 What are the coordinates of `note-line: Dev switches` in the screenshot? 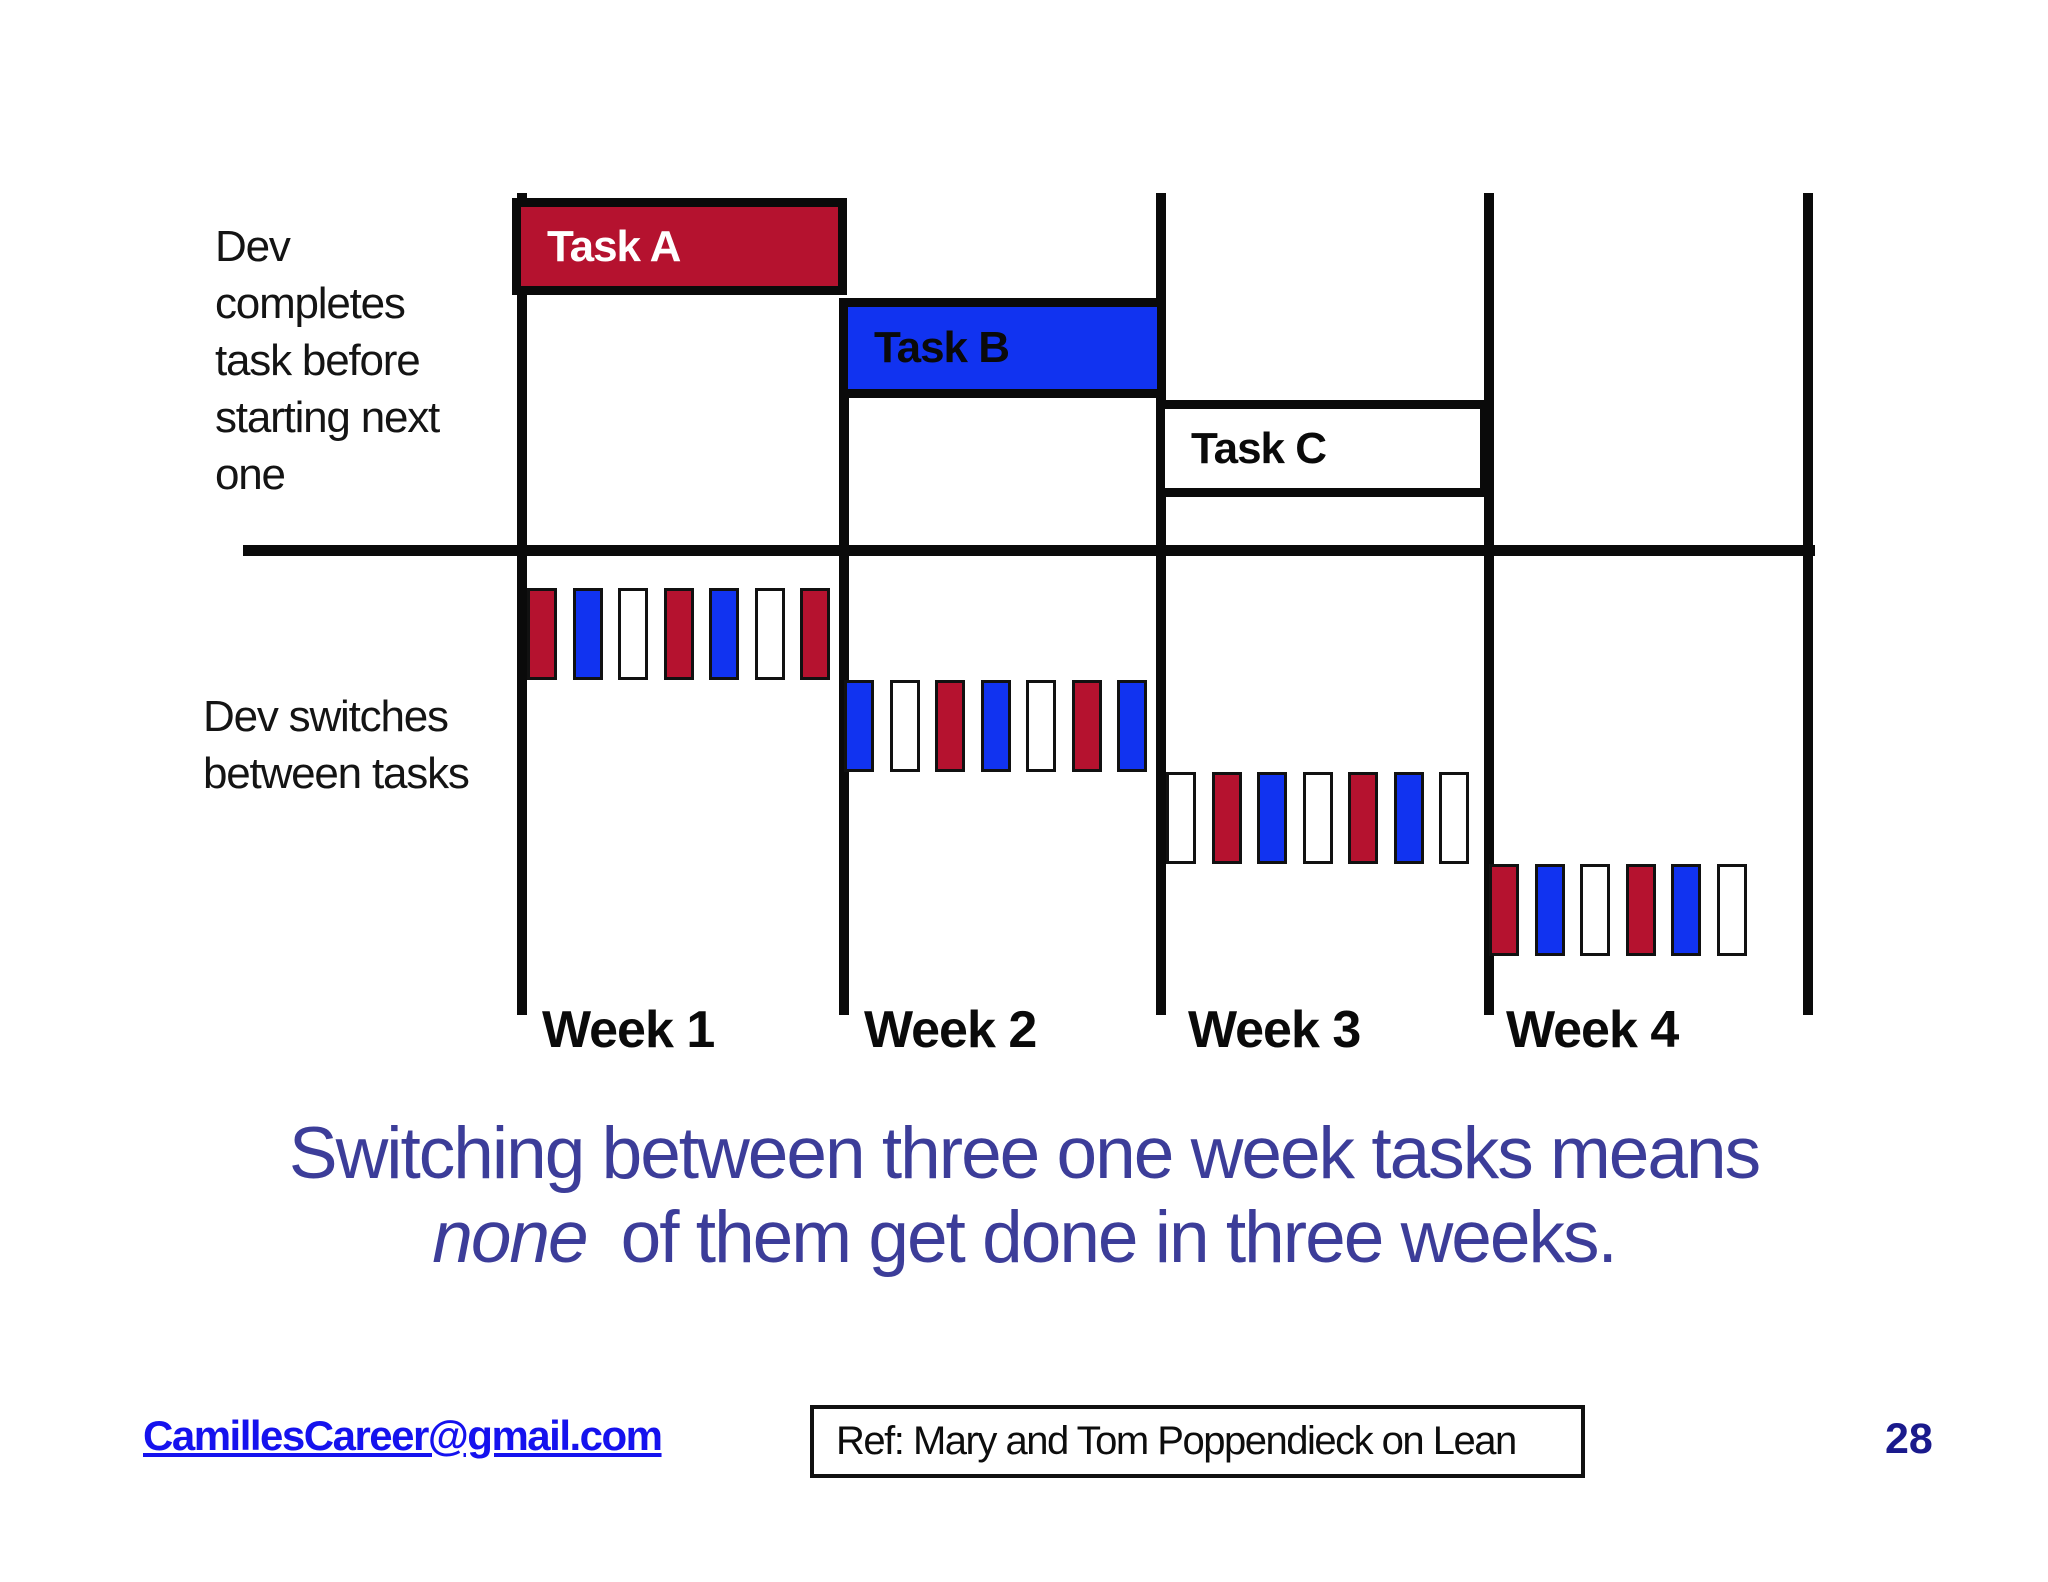 It's located at (326, 716).